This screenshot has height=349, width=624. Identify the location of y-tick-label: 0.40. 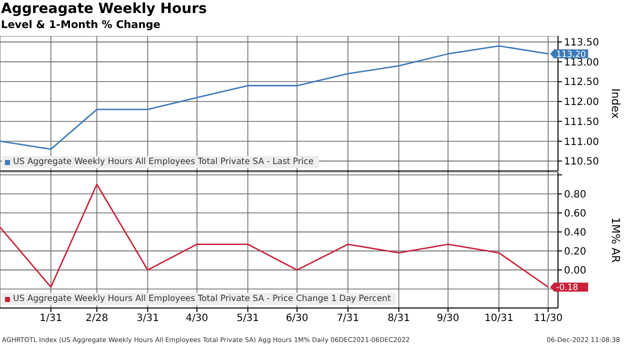
(575, 232).